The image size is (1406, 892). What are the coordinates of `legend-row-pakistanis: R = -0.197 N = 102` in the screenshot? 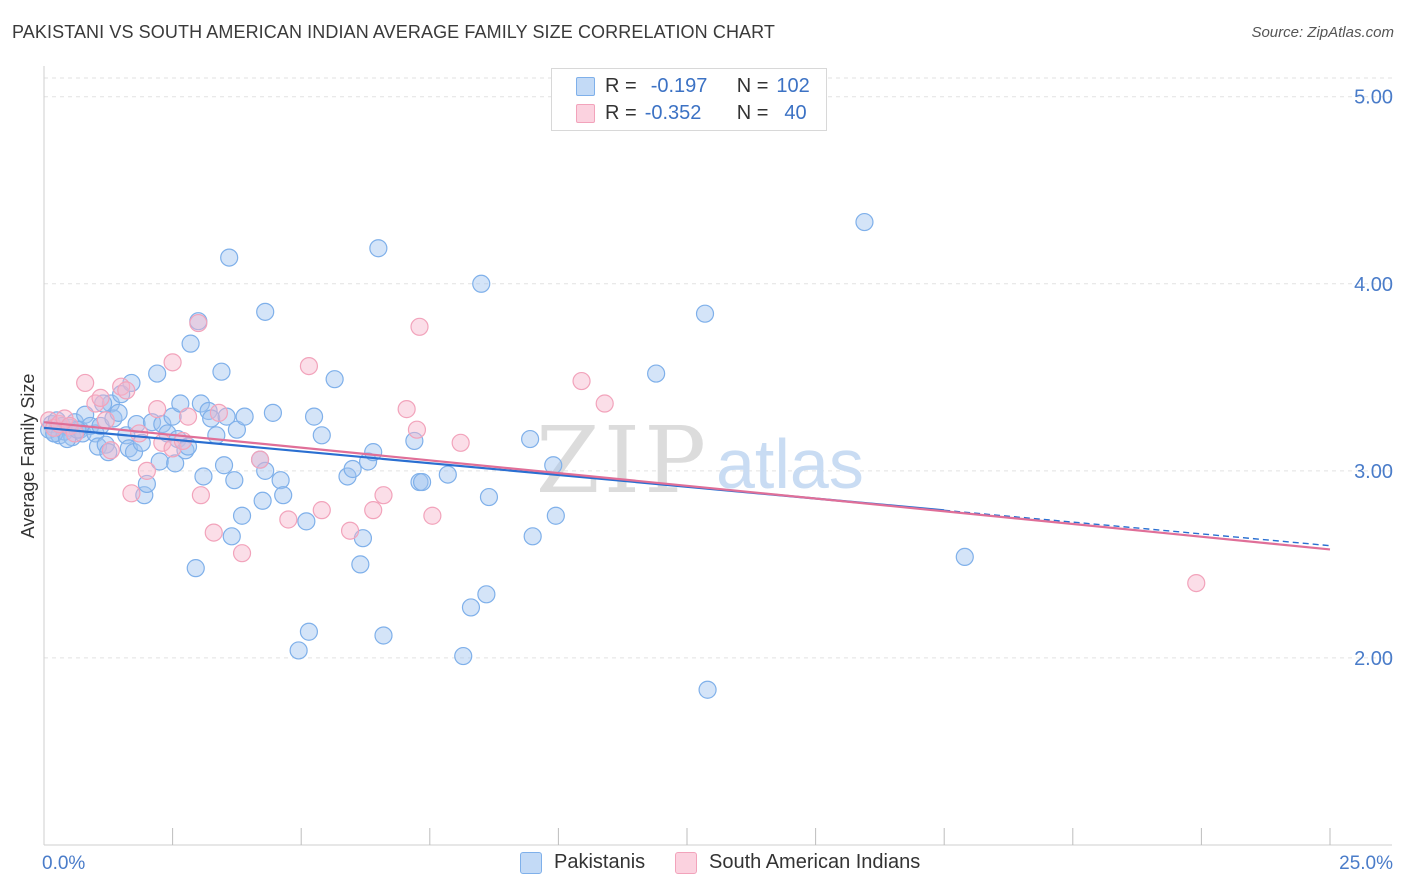 It's located at (693, 86).